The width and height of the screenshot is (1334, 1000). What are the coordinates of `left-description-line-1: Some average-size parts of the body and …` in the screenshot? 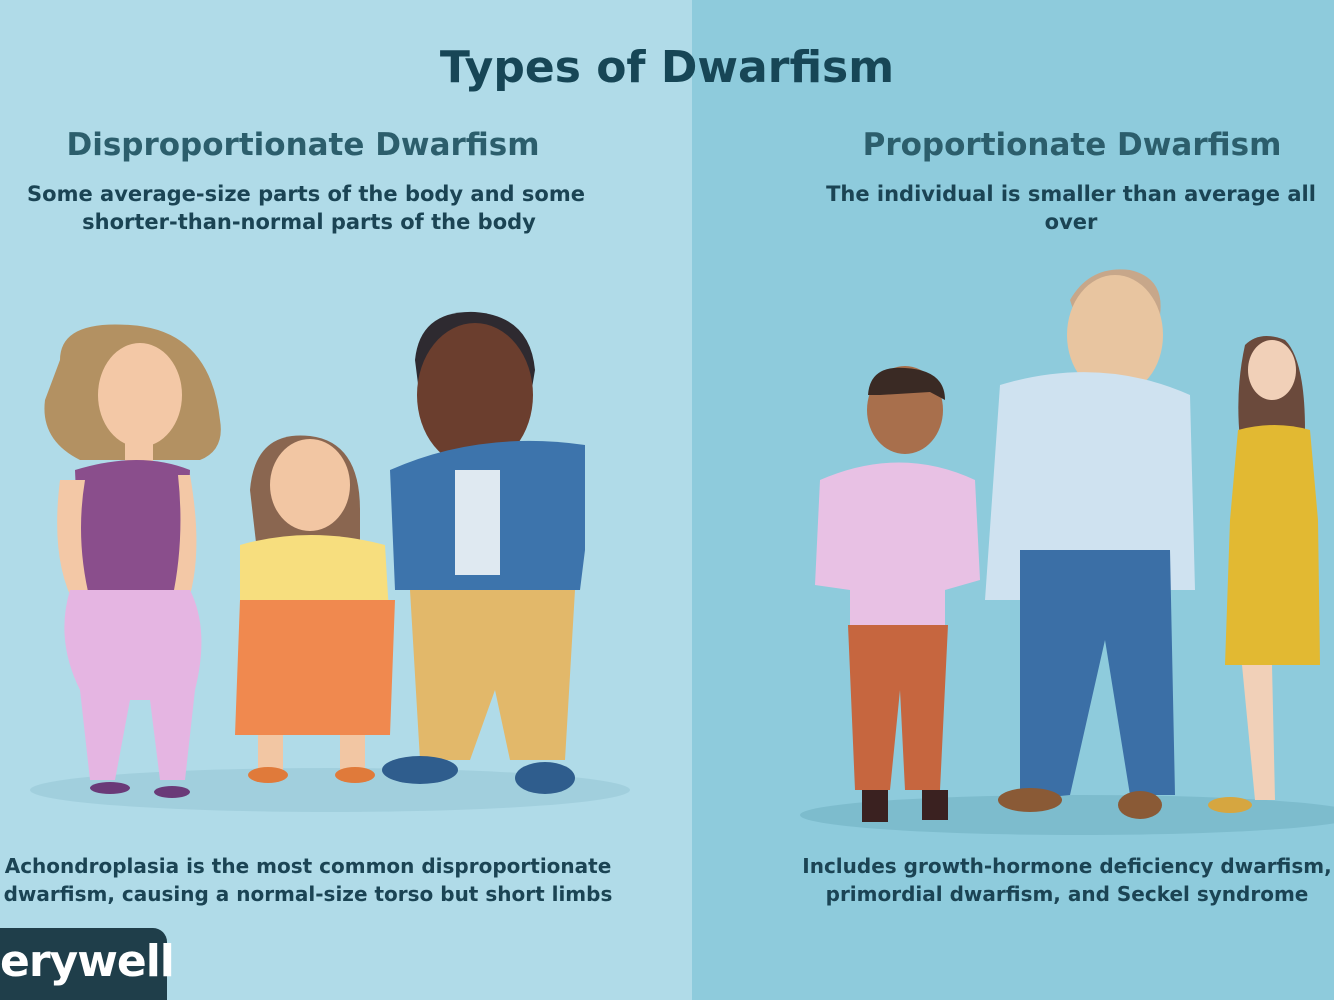 It's located at (306, 194).